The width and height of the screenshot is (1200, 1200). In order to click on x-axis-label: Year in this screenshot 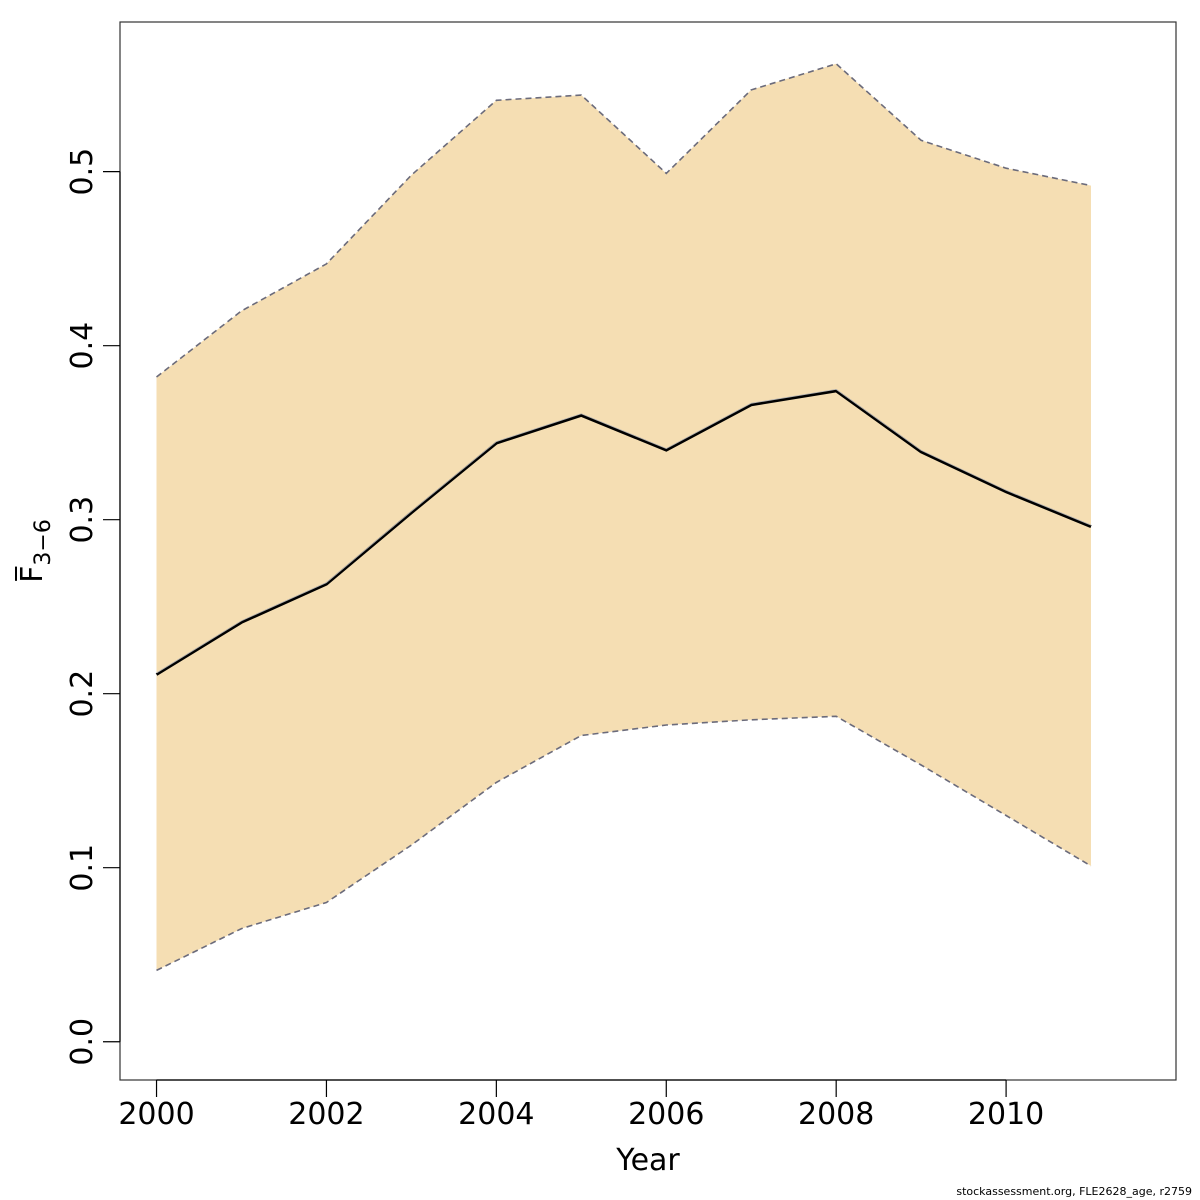, I will do `click(647, 1160)`.